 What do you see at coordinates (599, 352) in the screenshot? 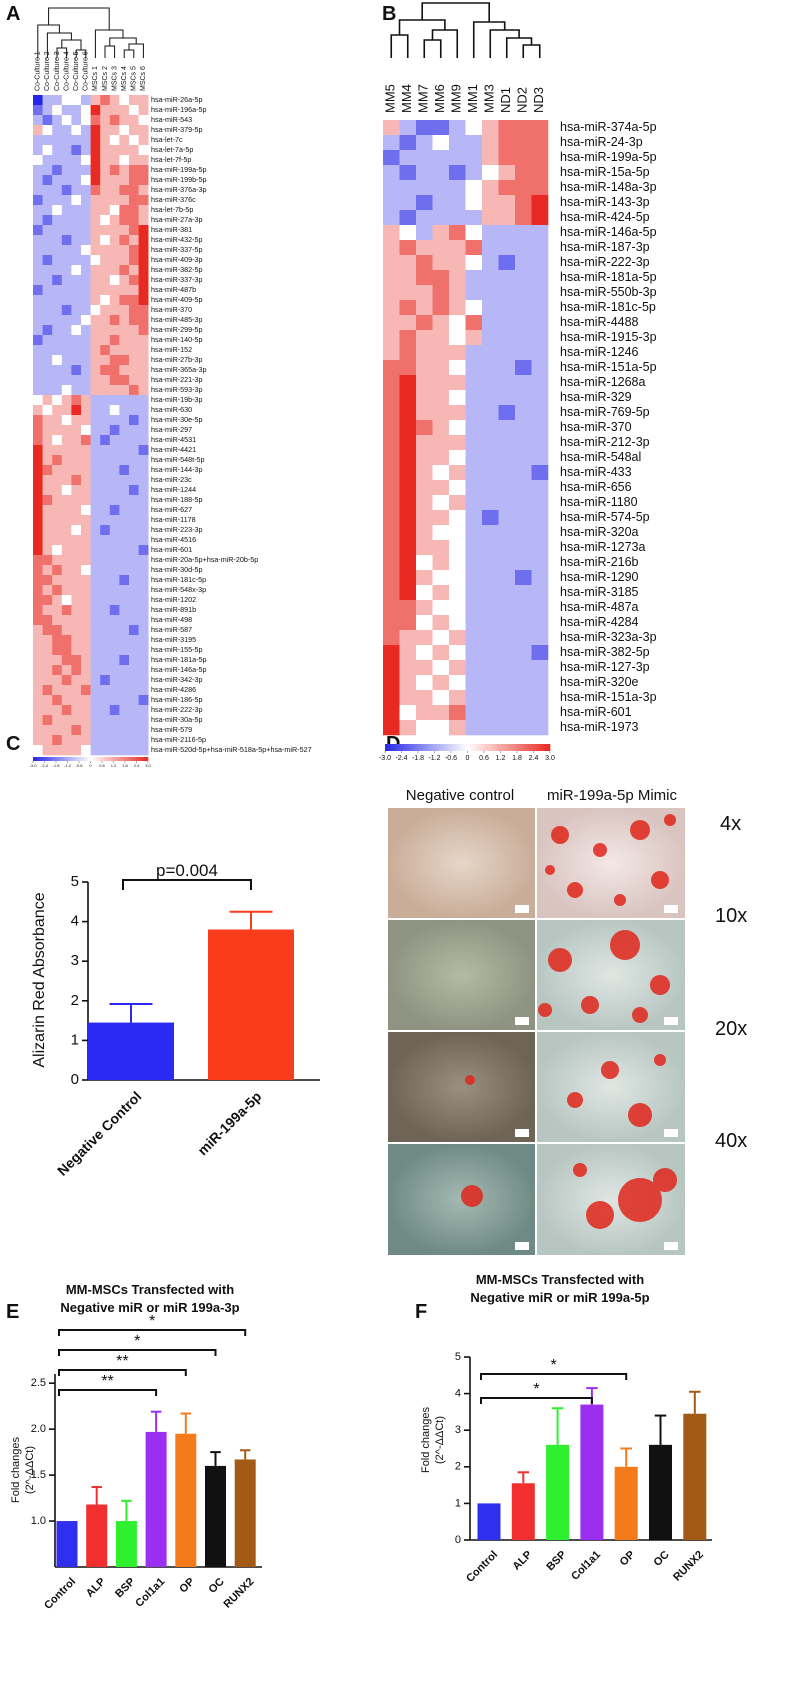
I see `row-label: hsa-miR-1246` at bounding box center [599, 352].